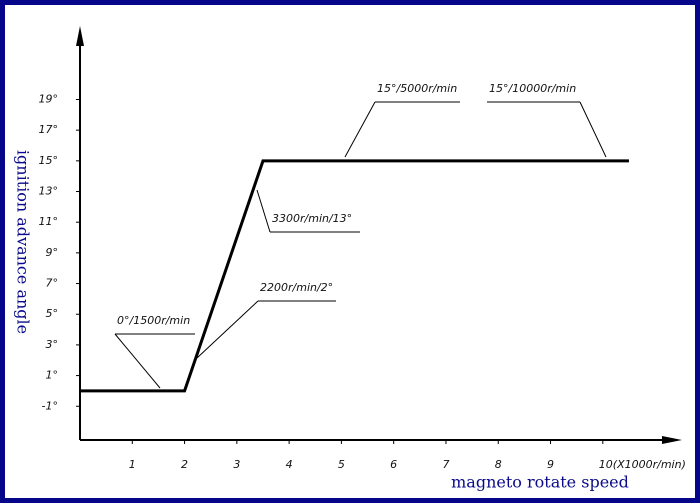 This screenshot has height=503, width=700. I want to click on x-tick-label: 5, so click(341, 464).